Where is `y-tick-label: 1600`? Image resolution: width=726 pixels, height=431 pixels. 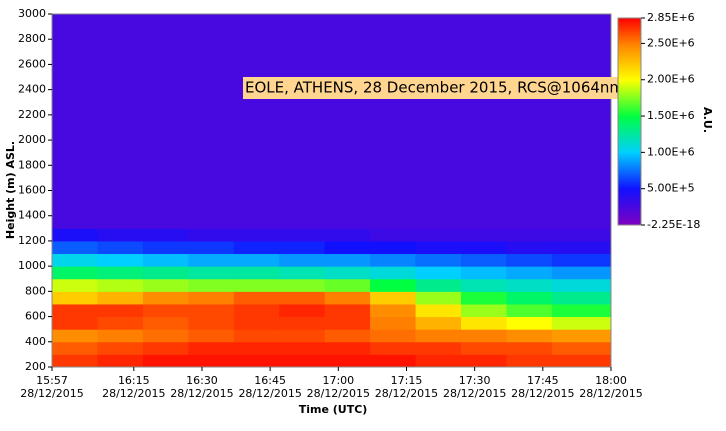 y-tick-label: 1600 is located at coordinates (32, 190).